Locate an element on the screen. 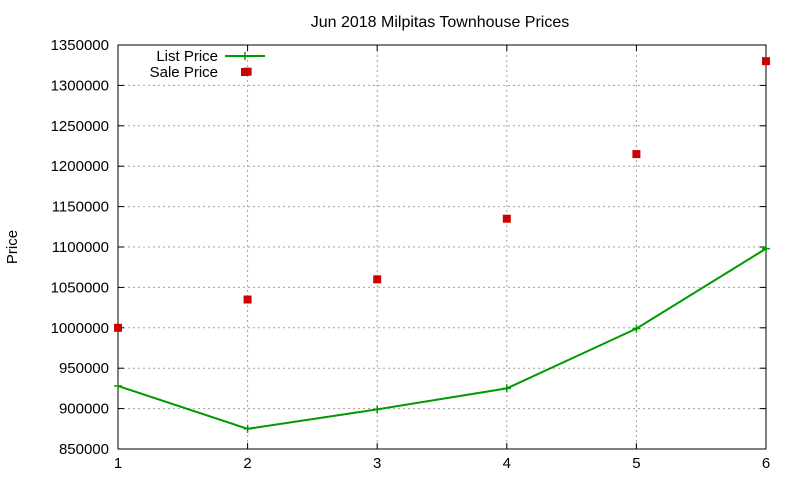 The width and height of the screenshot is (800, 480). x-tick-label: 4 is located at coordinates (507, 463).